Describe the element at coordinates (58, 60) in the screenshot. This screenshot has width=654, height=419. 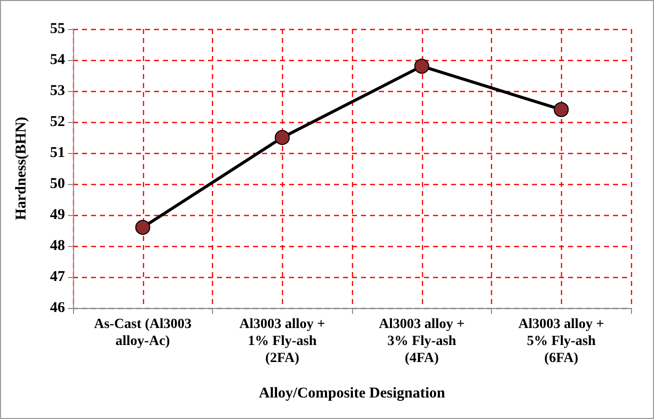
I see `y-tick-label: 54` at that location.